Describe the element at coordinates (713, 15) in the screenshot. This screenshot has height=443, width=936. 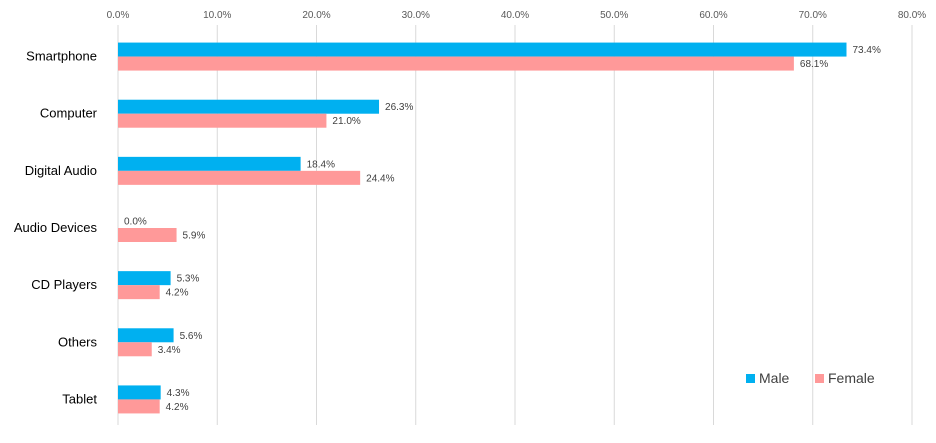
I see `x-tick-label: 60.0%` at that location.